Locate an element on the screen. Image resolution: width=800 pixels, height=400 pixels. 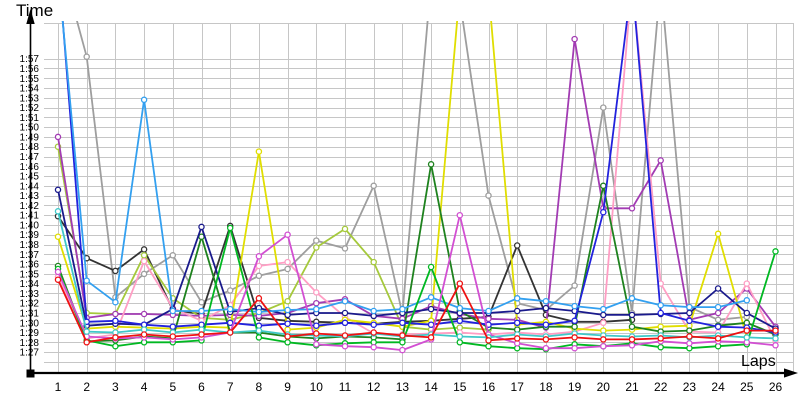
x-tick-label: 26 is located at coordinates (776, 387).